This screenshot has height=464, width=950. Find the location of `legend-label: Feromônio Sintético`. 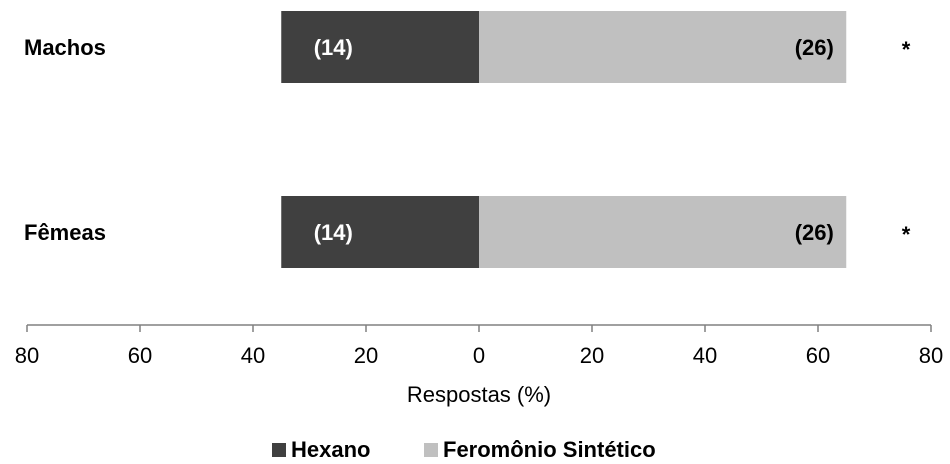

legend-label: Feromônio Sintético is located at coordinates (549, 449).